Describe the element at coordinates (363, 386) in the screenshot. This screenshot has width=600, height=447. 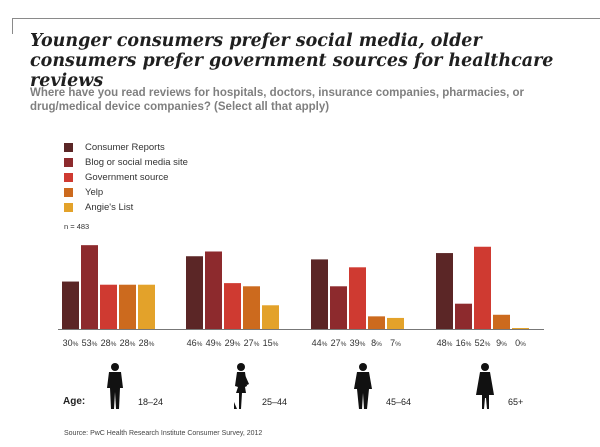
I see `person-middle-age-man-icon` at that location.